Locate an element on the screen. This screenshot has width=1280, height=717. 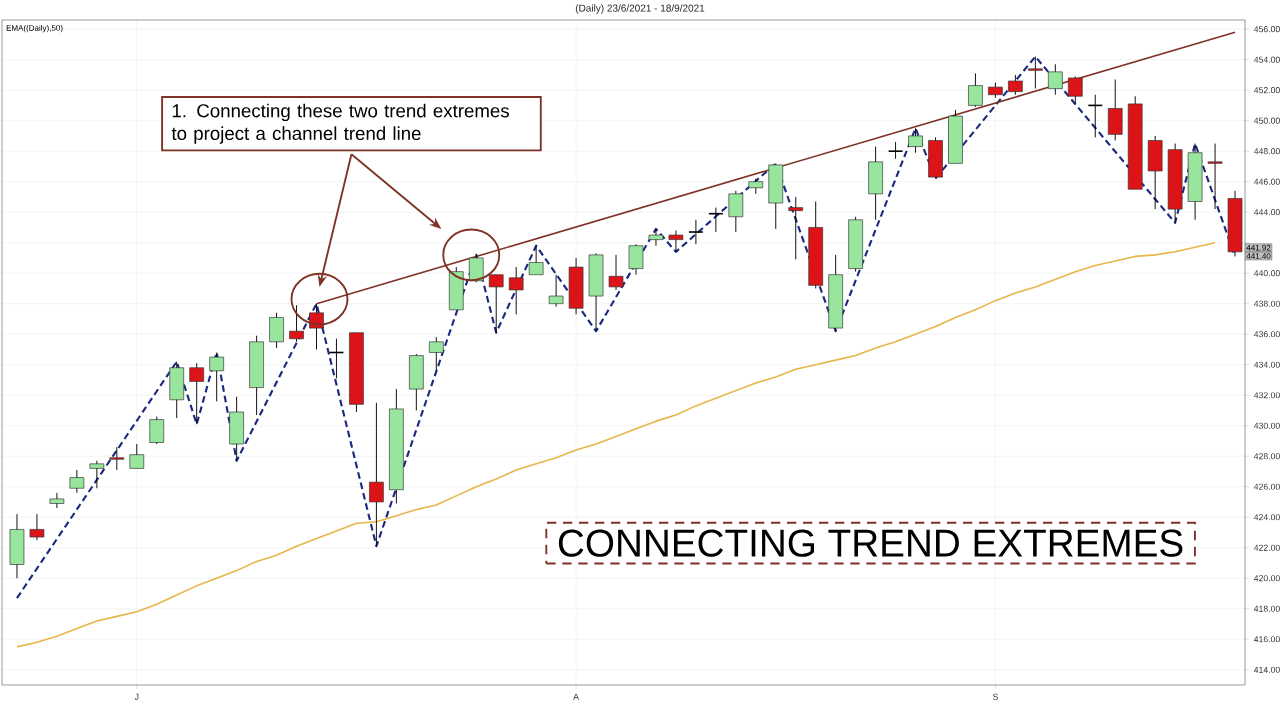
annotation: 1. Connecting these two trend extremes to project a channel trend line is located at coordinates (340, 123).